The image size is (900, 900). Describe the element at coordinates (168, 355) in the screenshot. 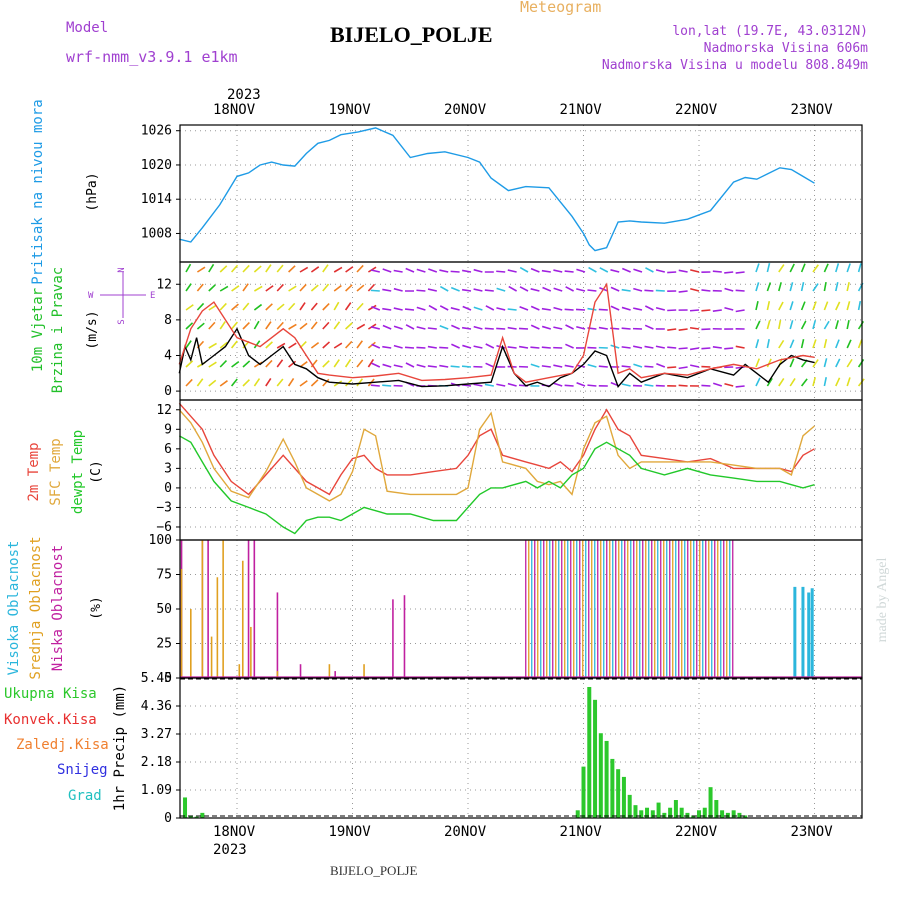

I see `y-tick-label: 4` at that location.